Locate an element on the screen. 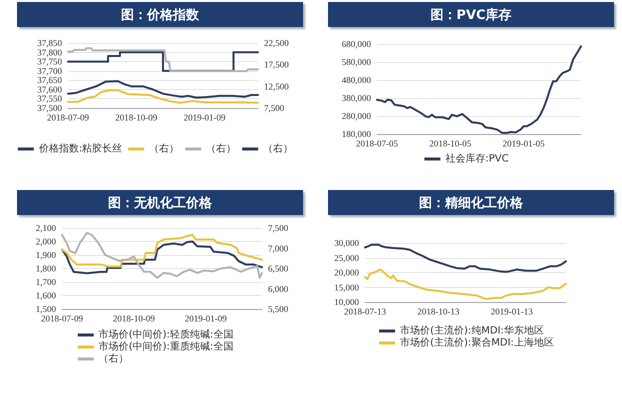 Image resolution: width=622 pixels, height=400 pixels. y-tick-label: 280,000 is located at coordinates (357, 116).